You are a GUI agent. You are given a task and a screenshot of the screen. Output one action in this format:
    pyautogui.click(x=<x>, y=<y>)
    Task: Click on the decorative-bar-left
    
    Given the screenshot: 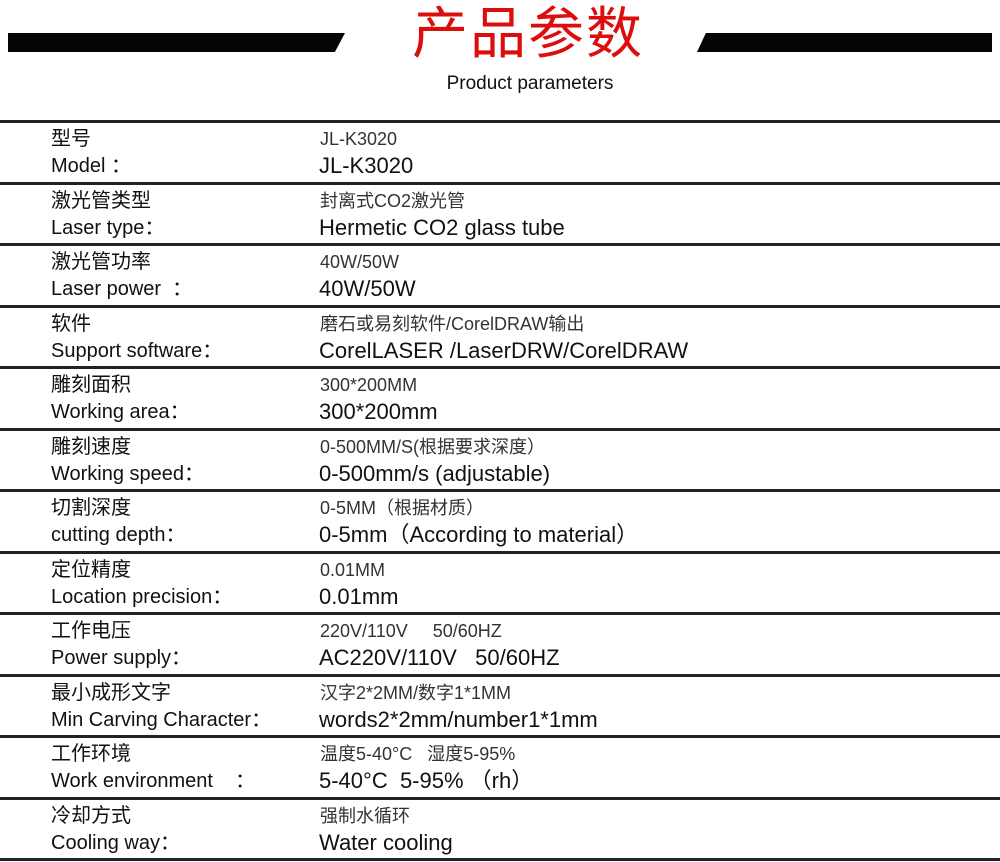 What is the action you would take?
    pyautogui.click(x=176, y=42)
    